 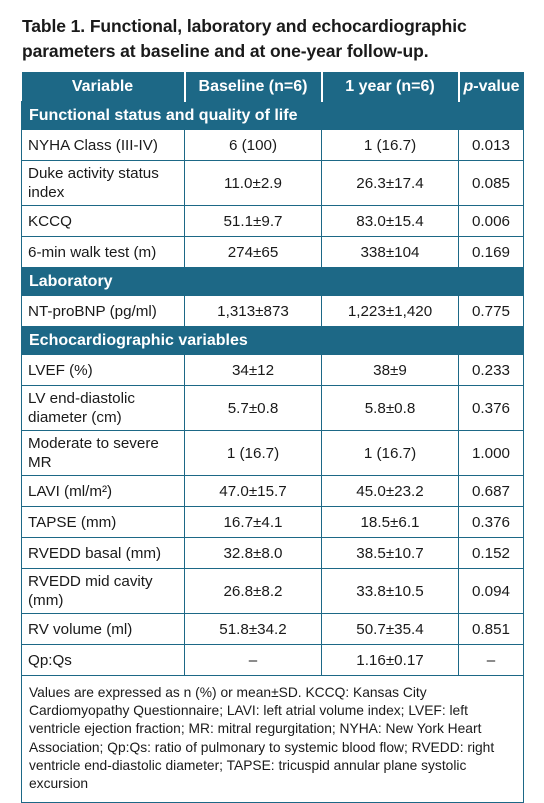 I want to click on row-label: LVEF (%), so click(x=103, y=370).